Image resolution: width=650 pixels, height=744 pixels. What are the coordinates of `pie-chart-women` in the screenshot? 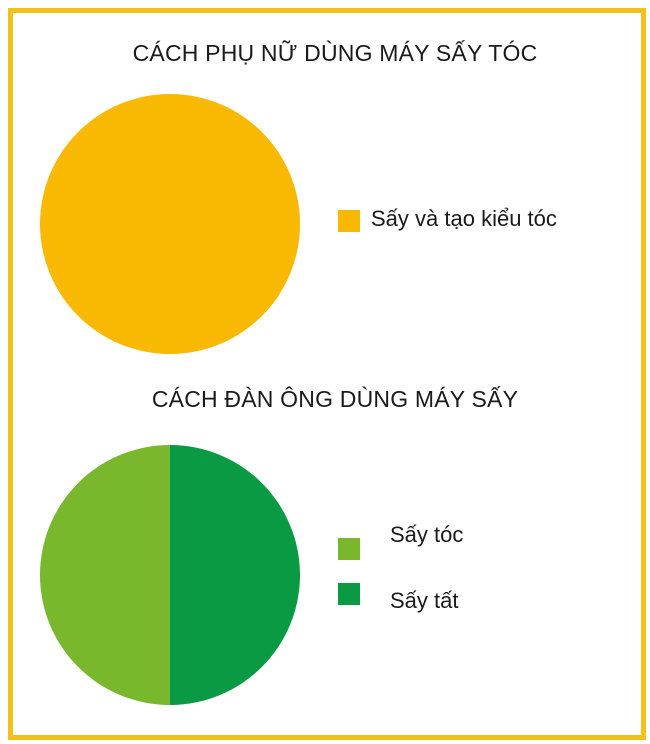 It's located at (170, 224).